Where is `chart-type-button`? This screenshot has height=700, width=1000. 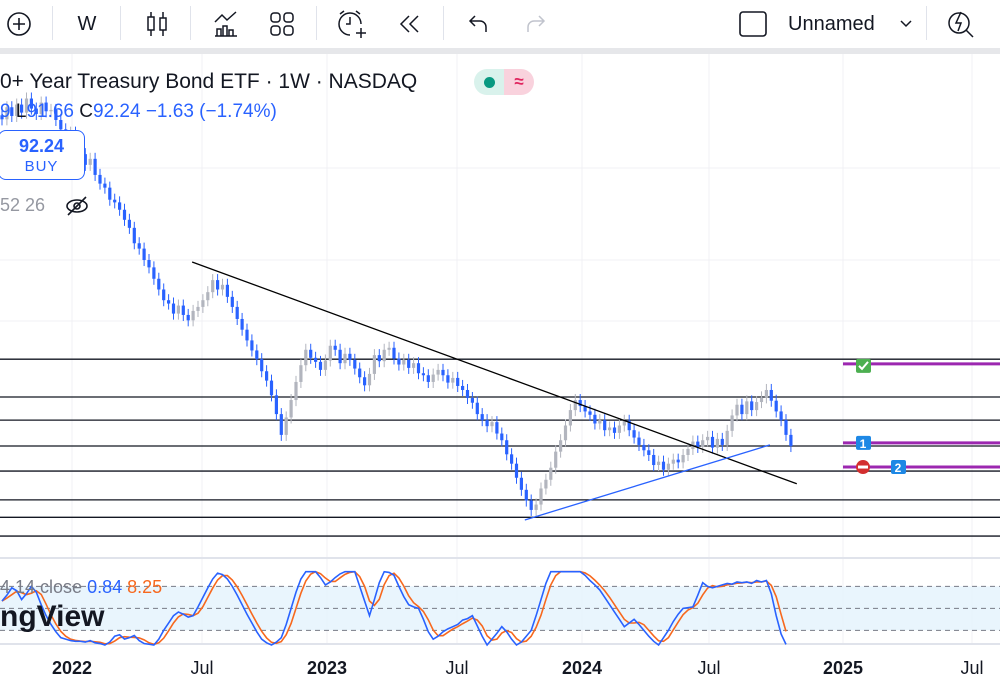
chart-type-button is located at coordinates (157, 24).